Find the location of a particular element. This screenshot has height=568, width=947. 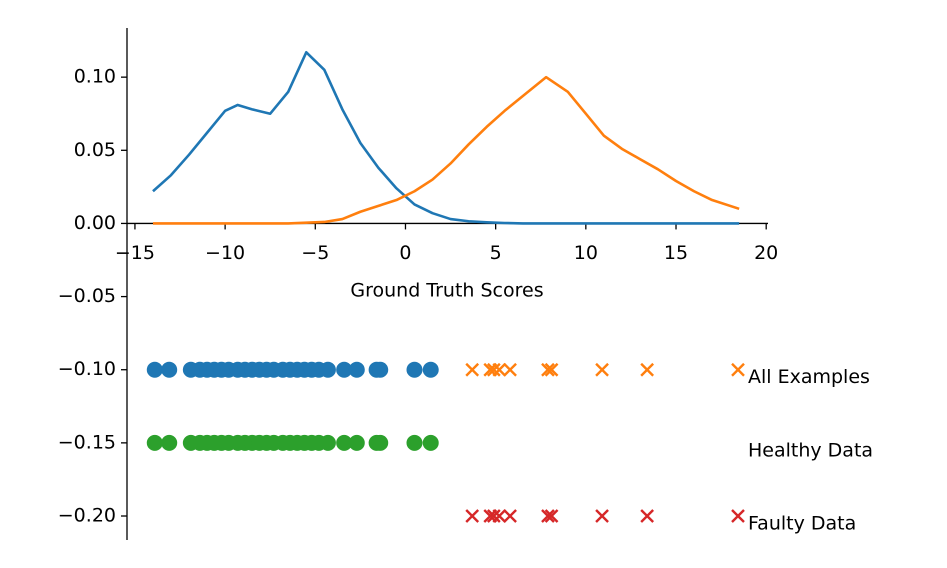

x-tick-label: −10 is located at coordinates (225, 253).